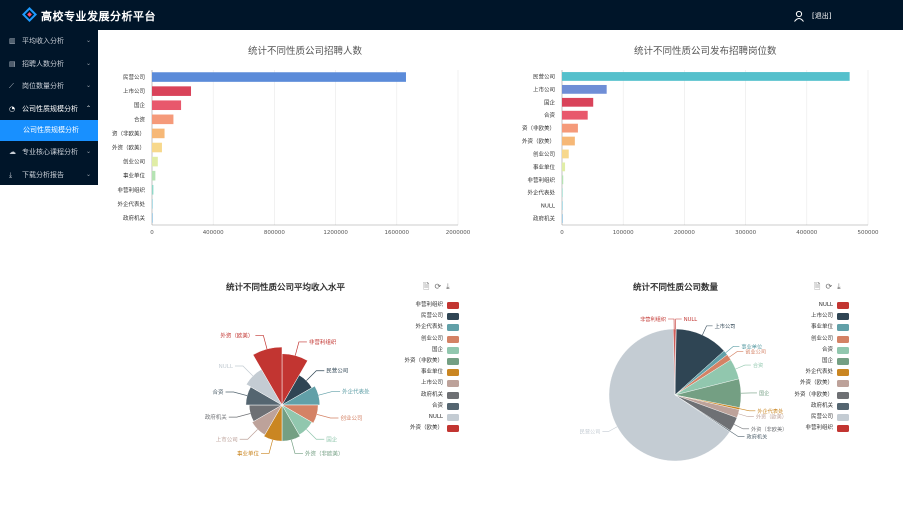 The image size is (903, 515). I want to click on chevron-down-icon: ⌄, so click(88, 151).